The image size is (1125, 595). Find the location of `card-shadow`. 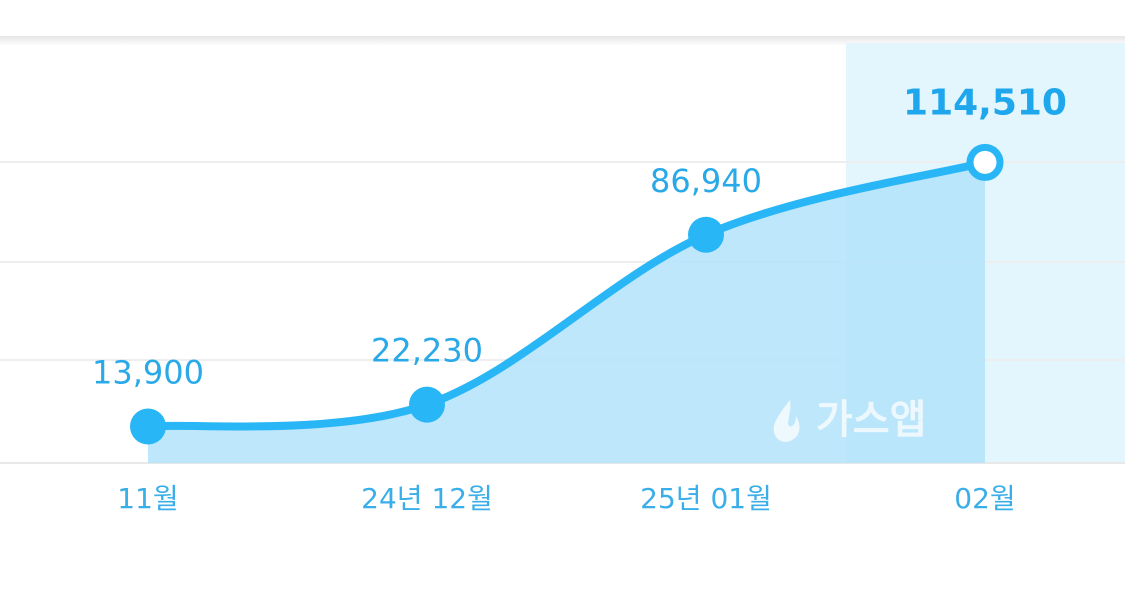

card-shadow is located at coordinates (562, 41).